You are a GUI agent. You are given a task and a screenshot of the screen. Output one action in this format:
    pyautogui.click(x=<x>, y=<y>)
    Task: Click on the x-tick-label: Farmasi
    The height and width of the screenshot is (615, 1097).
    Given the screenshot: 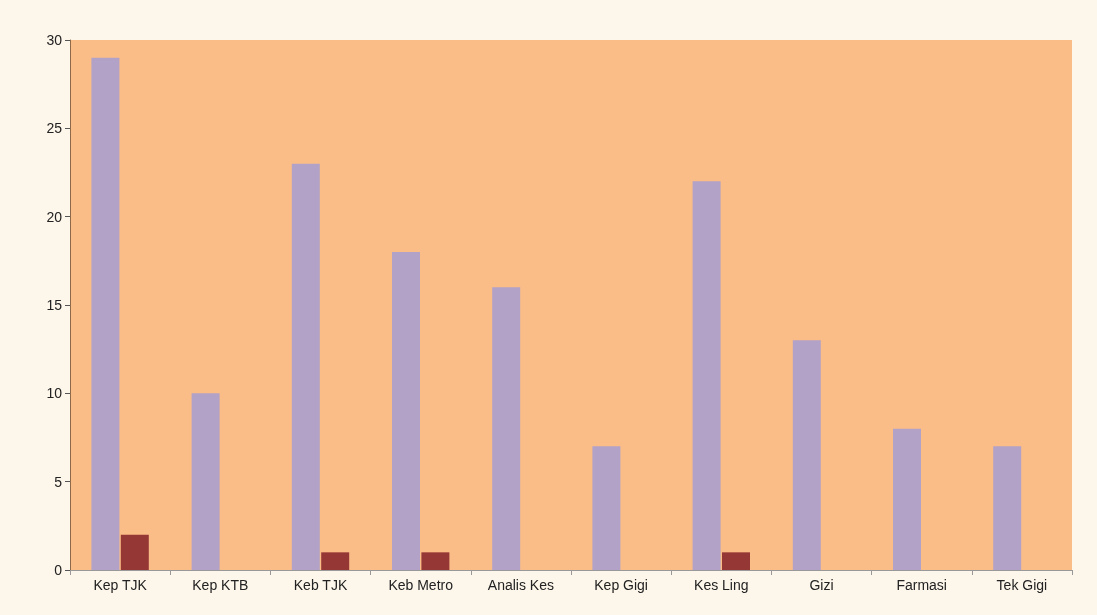 What is the action you would take?
    pyautogui.click(x=921, y=585)
    